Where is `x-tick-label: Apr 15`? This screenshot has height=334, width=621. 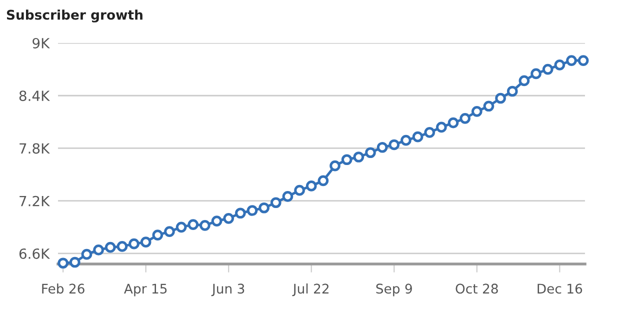 x-tick-label: Apr 15 is located at coordinates (145, 290).